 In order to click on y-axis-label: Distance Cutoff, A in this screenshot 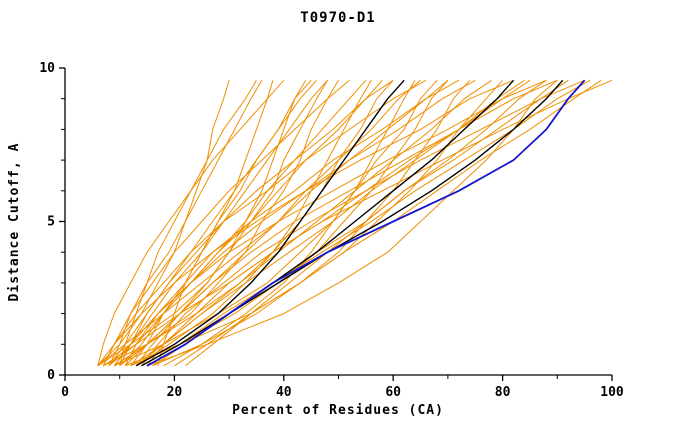, I will do `click(14, 222)`.